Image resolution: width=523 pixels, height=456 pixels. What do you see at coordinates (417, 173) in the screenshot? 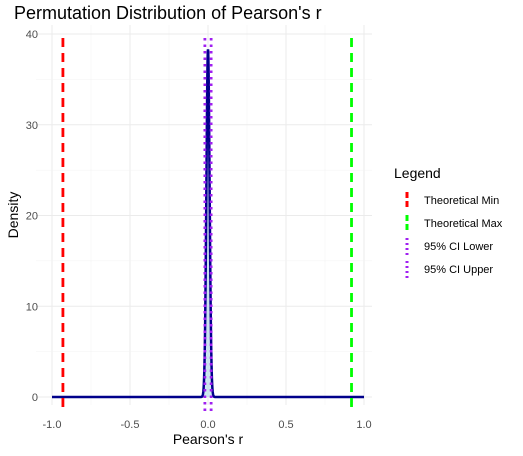
I see `legend-title: Legend` at bounding box center [417, 173].